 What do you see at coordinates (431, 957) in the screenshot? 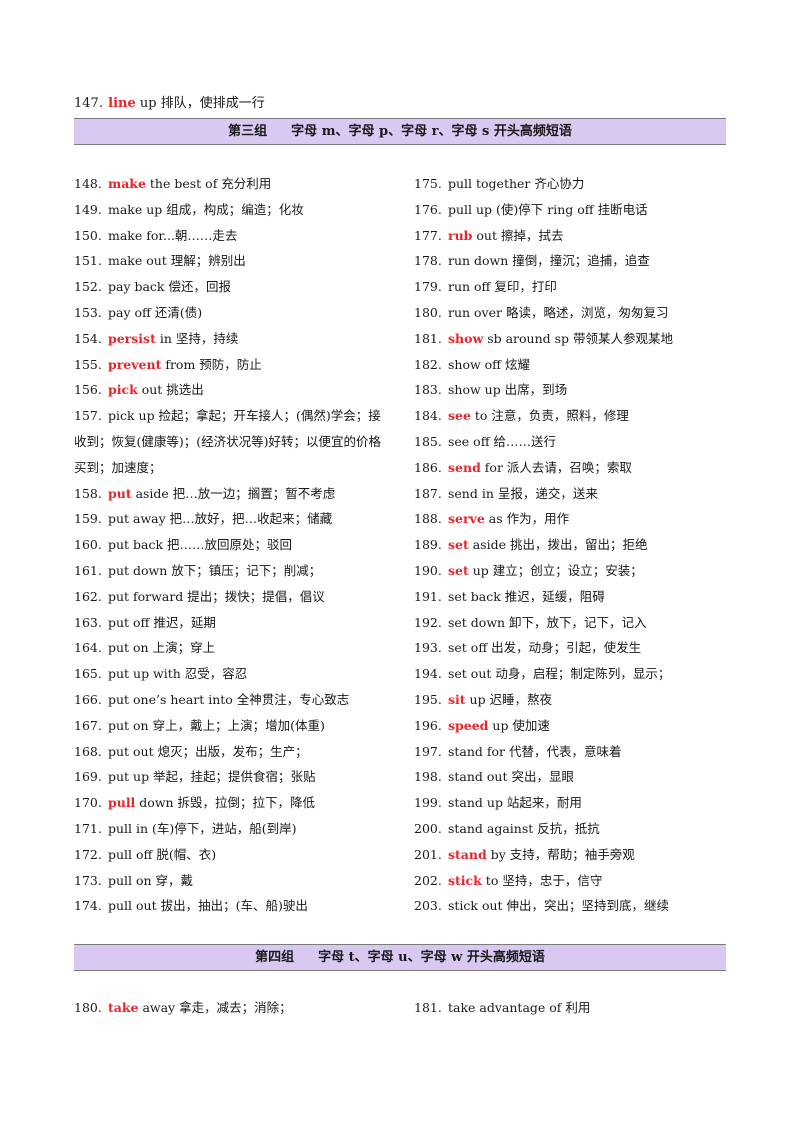
I see `group-title: 字母 t、字母 u、字母 w 开头高频短语` at bounding box center [431, 957].